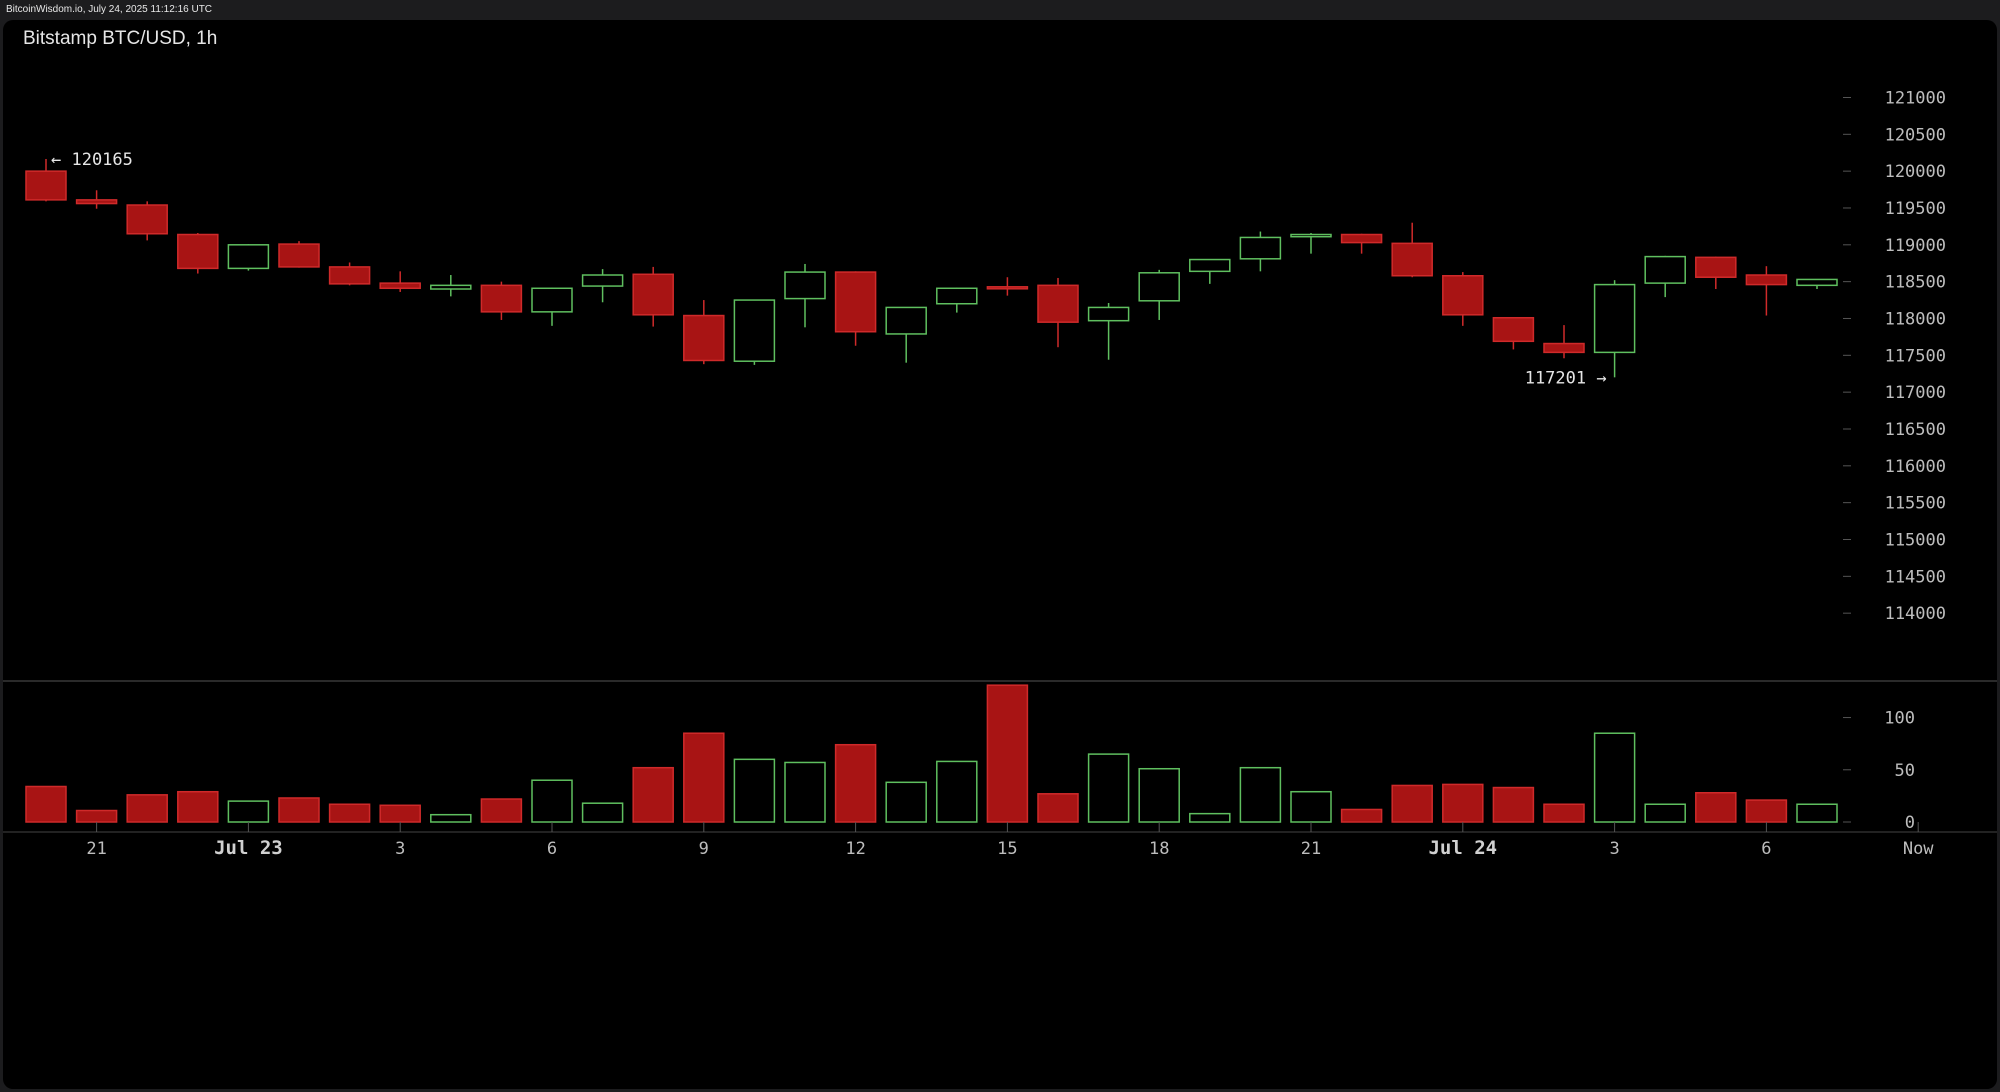  Describe the element at coordinates (1915, 504) in the screenshot. I see `price-tick-label: 115500` at that location.